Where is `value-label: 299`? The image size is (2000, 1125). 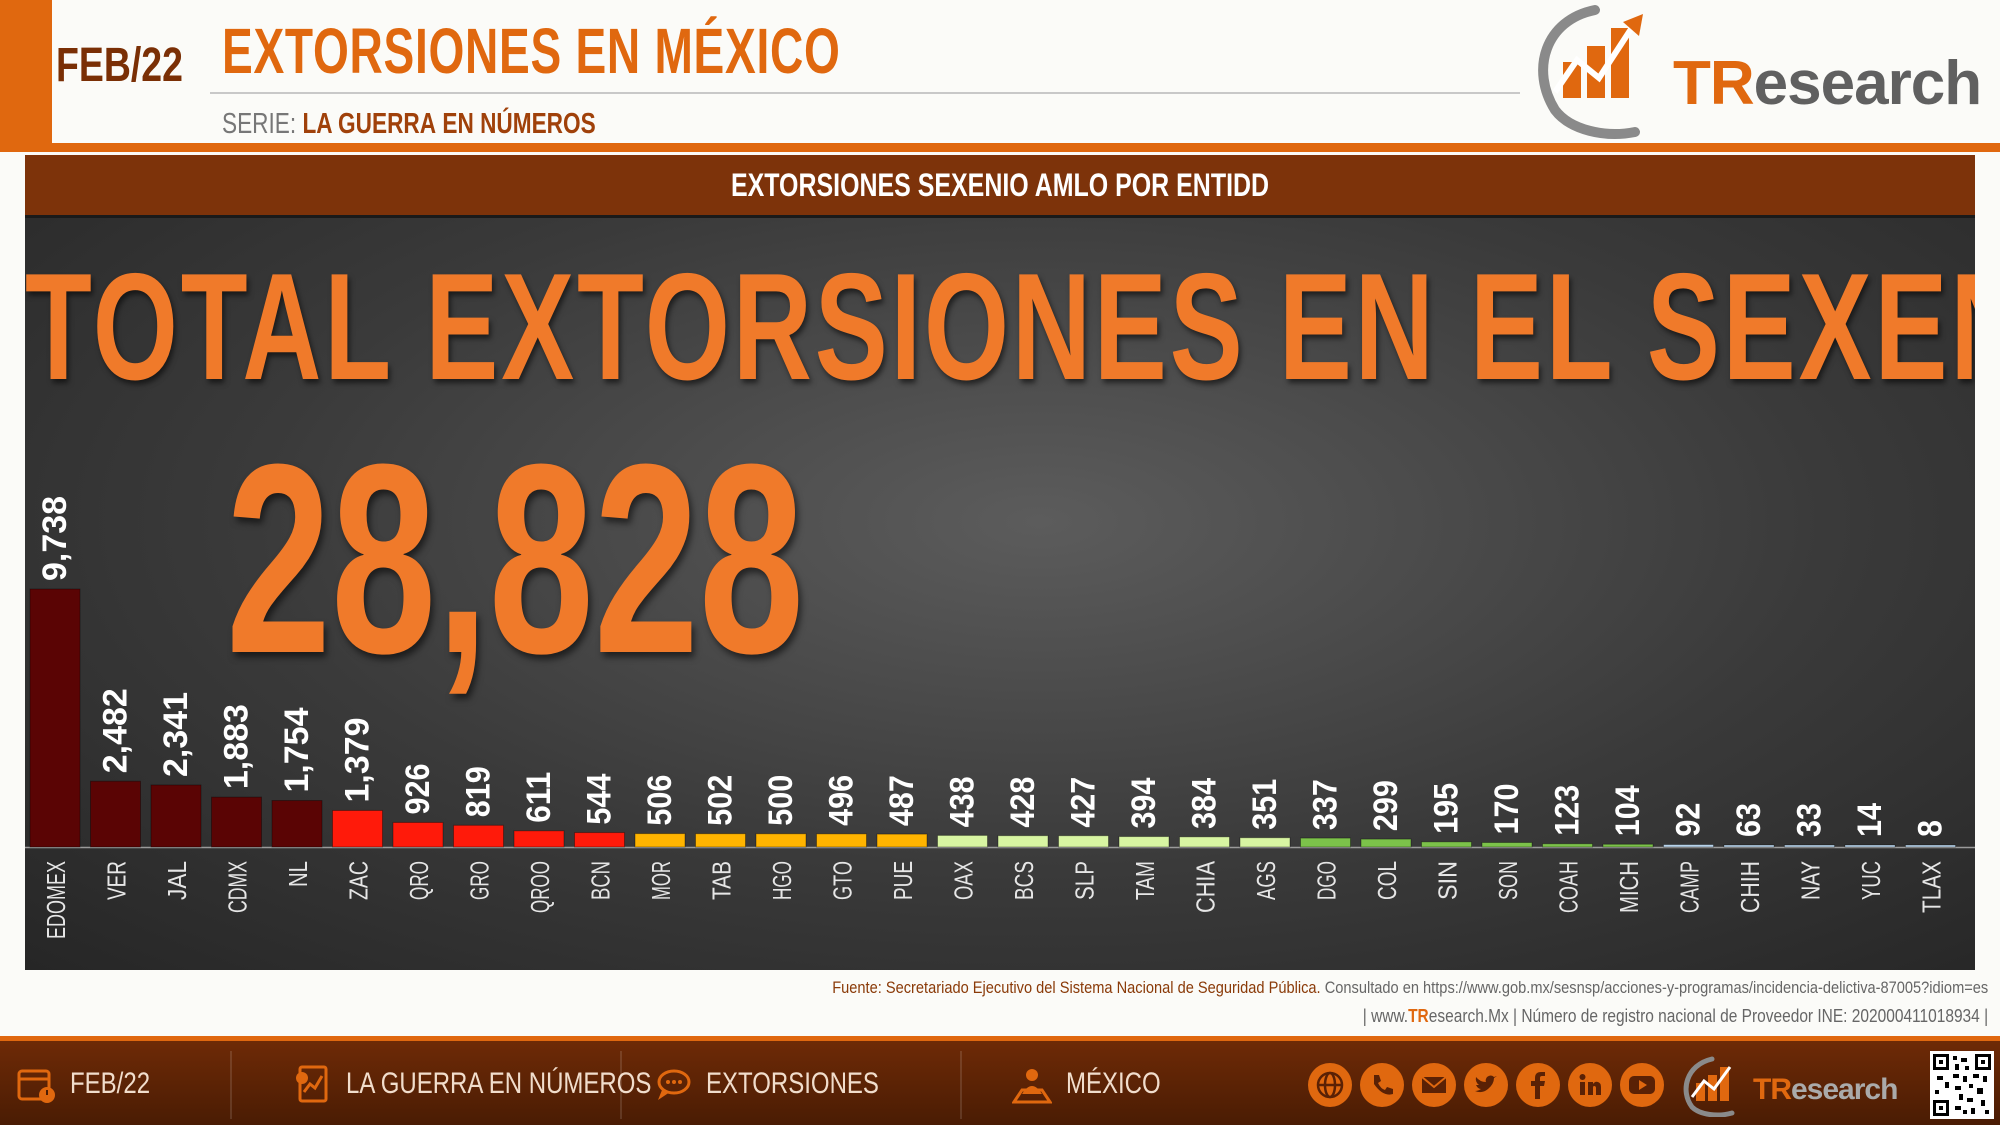 value-label: 299 is located at coordinates (1386, 805).